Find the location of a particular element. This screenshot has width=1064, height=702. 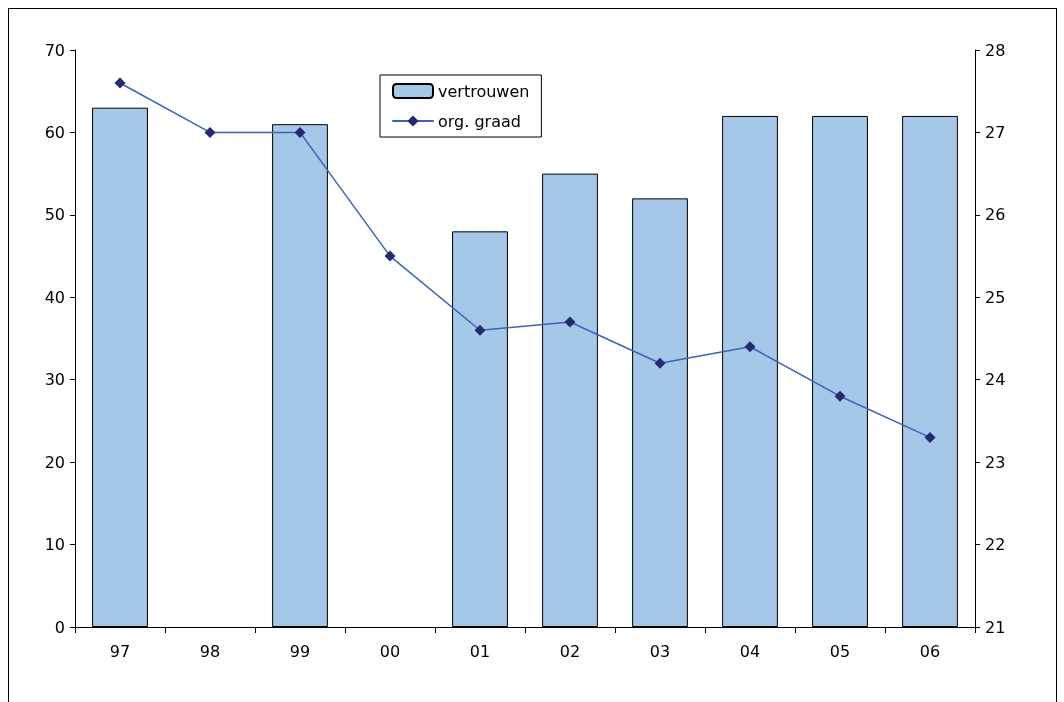

y-tick-label: 50 is located at coordinates (54, 215).